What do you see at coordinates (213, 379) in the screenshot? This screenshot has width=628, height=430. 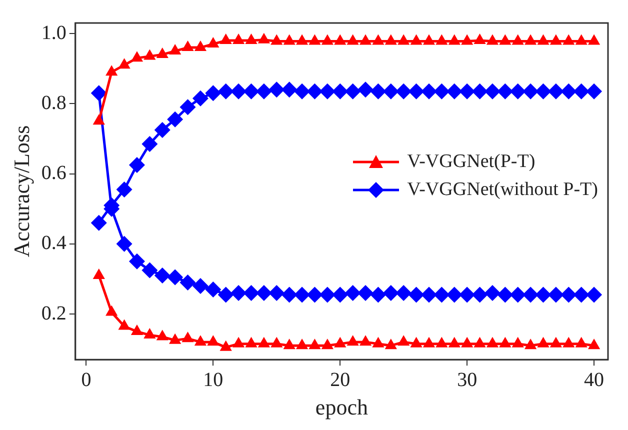 I see `x-tick-label: 10` at bounding box center [213, 379].